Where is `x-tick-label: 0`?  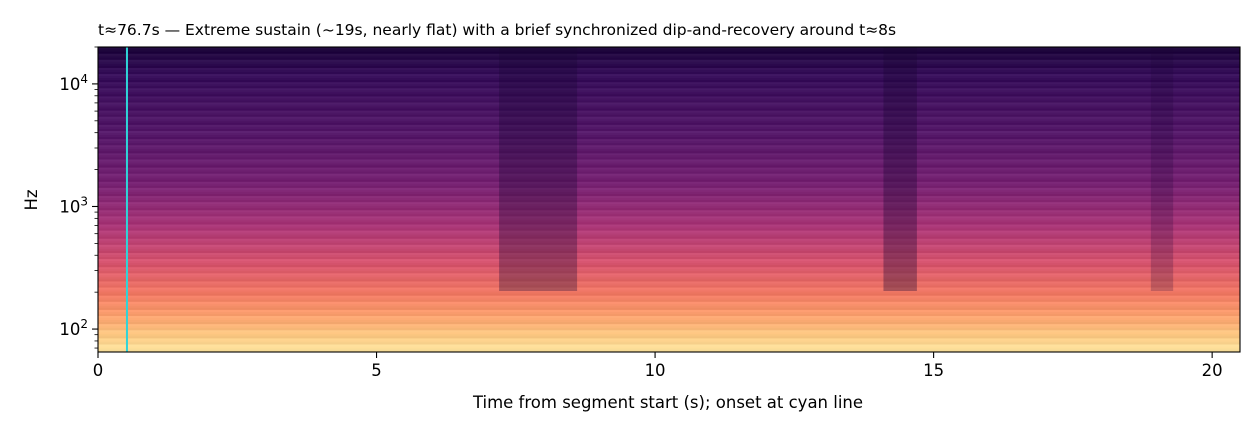
x-tick-label: 0 is located at coordinates (98, 370).